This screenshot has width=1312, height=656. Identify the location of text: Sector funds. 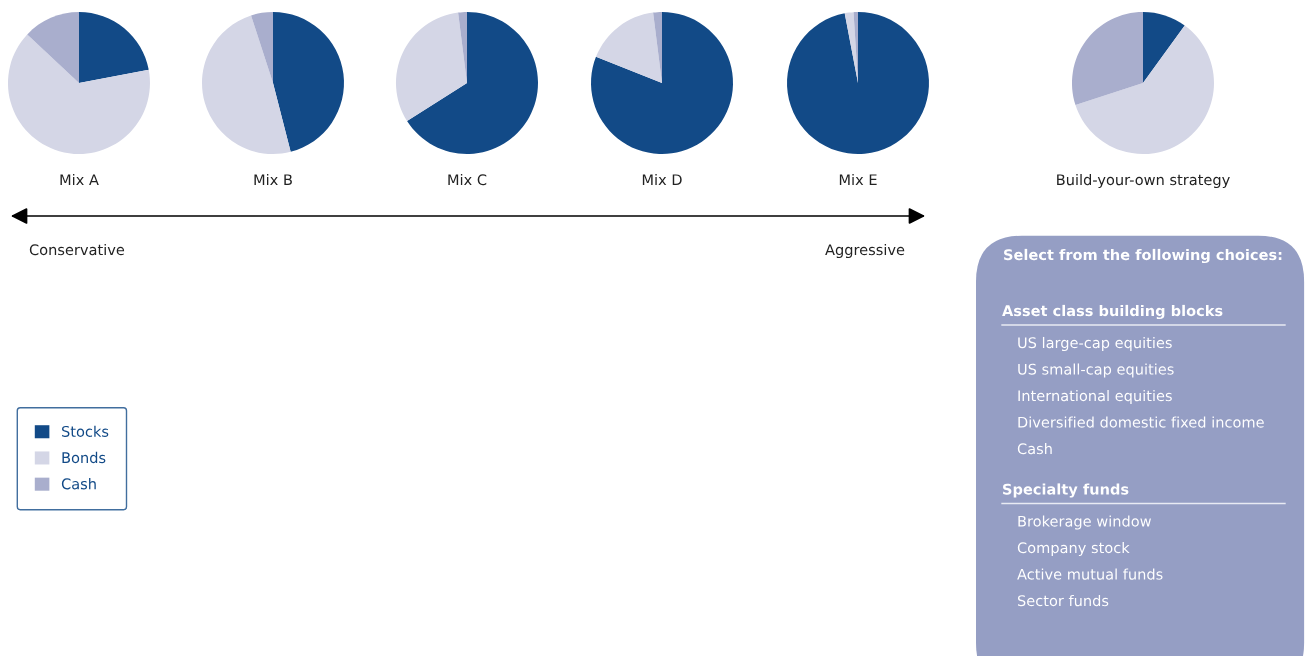
(1063, 600).